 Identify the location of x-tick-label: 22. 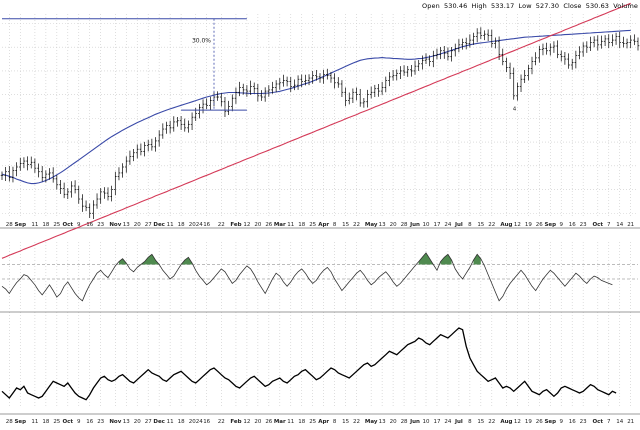
(491, 225).